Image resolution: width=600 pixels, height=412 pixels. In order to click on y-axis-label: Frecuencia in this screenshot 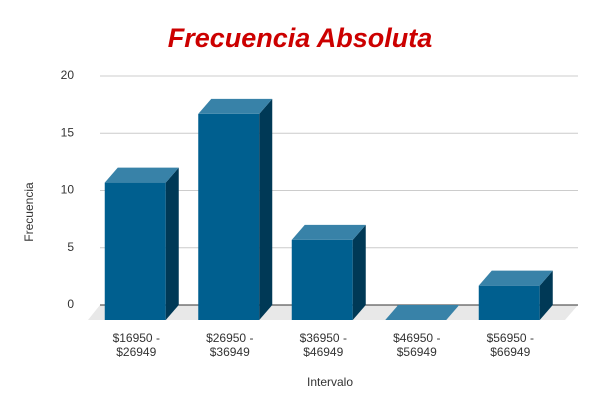, I will do `click(29, 212)`.